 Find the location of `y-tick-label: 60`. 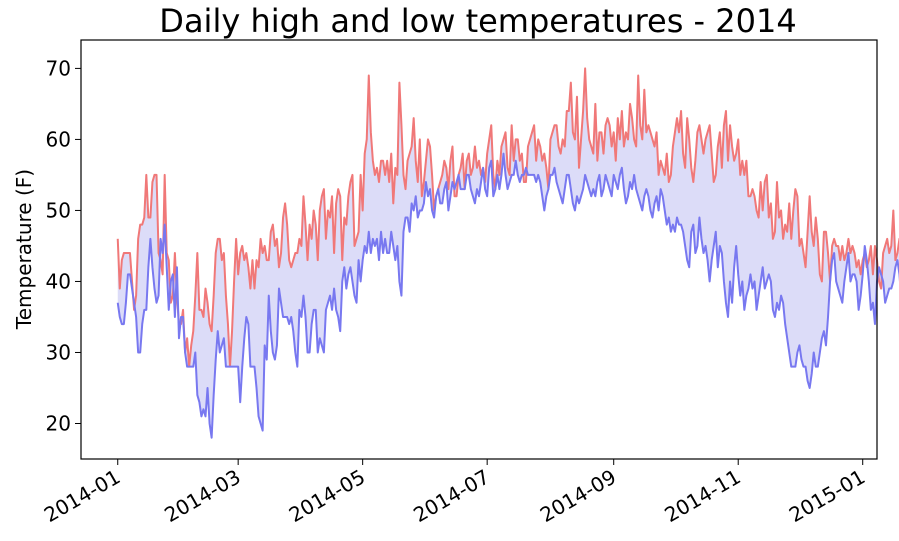

y-tick-label: 60 is located at coordinates (58, 139).